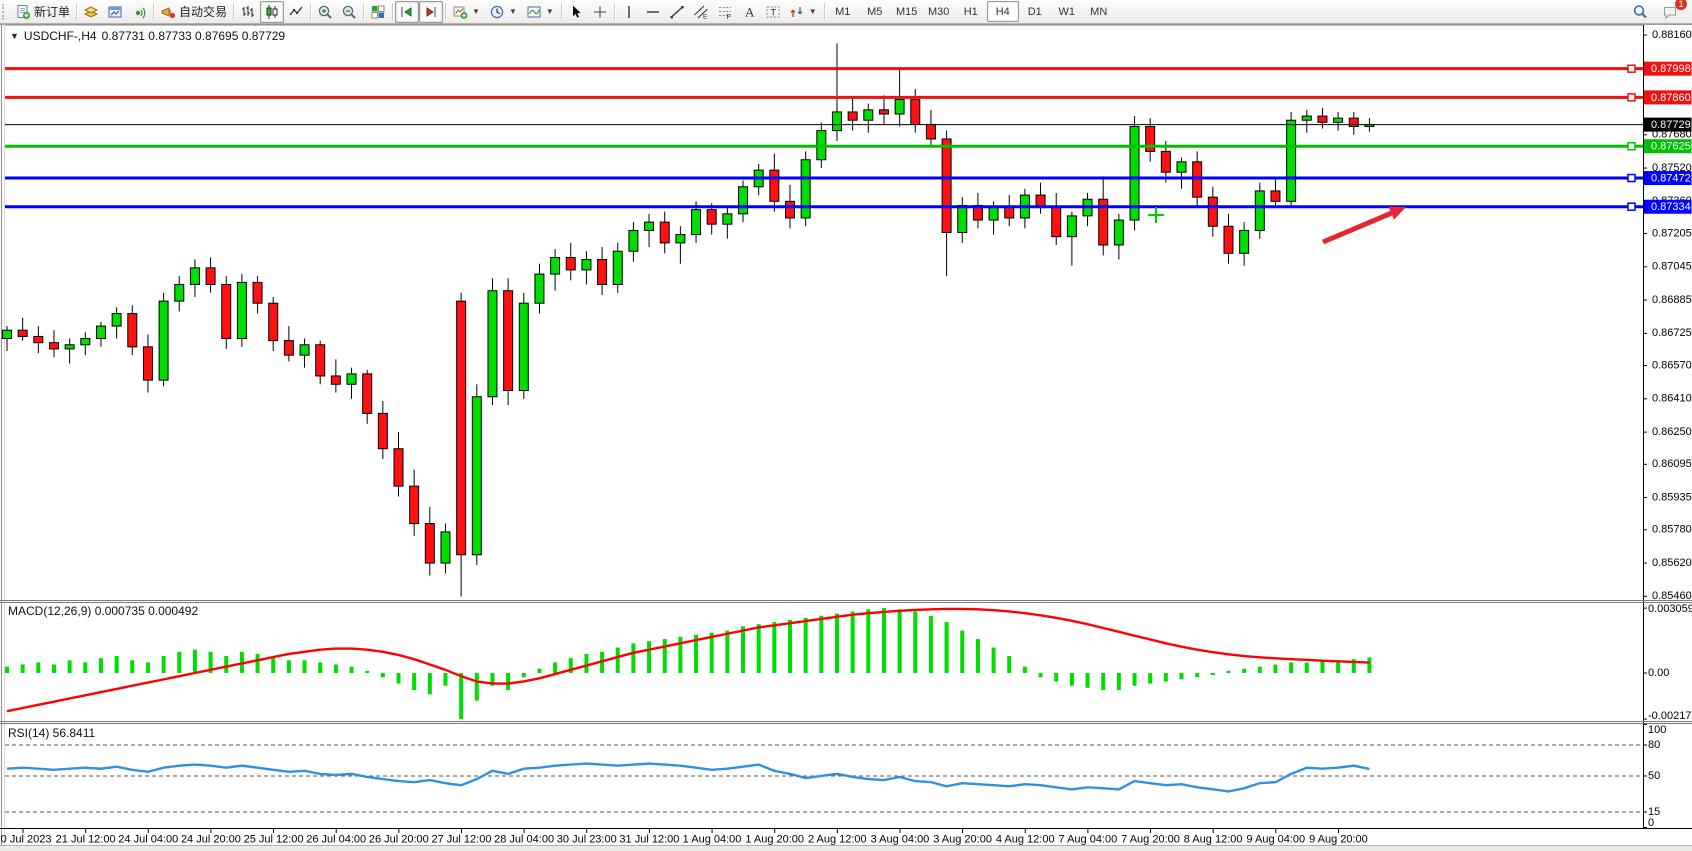  I want to click on timeframe-mn-button: MN, so click(1099, 11).